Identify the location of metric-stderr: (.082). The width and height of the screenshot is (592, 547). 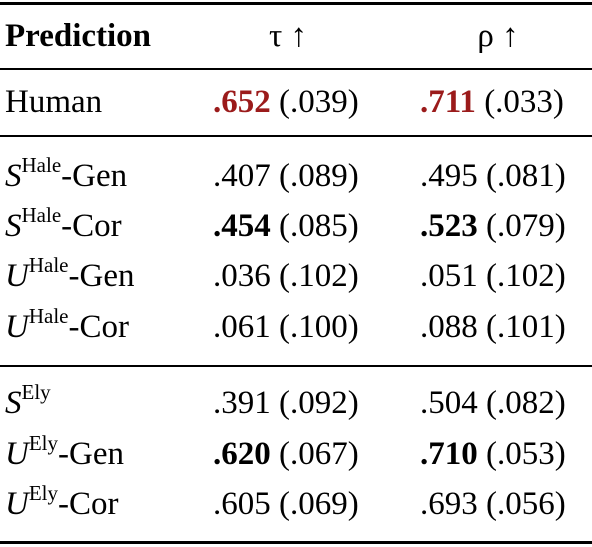
(521, 403).